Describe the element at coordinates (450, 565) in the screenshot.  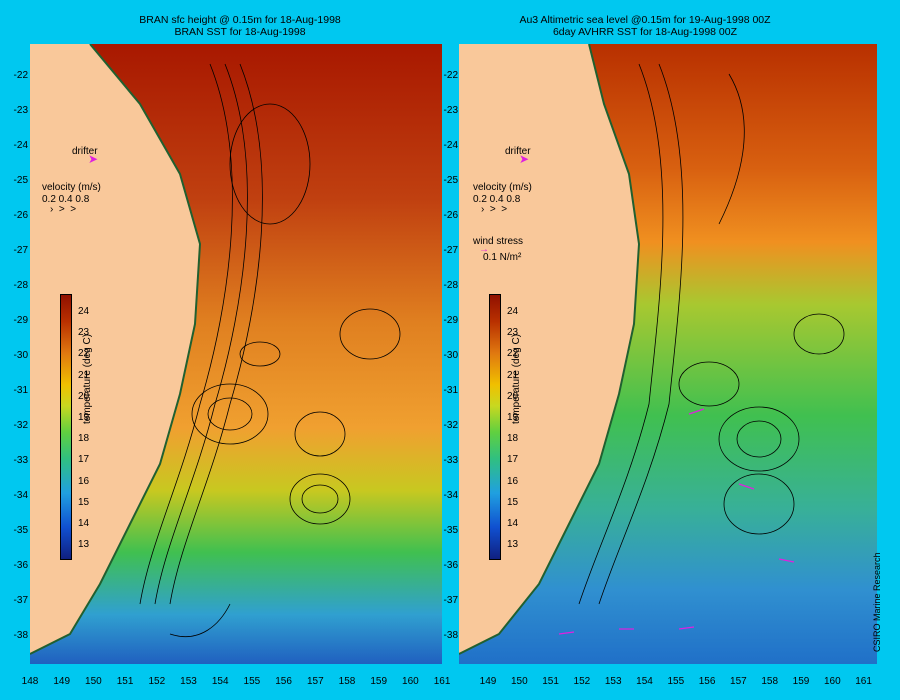
I see `right-lat-tick: -36` at that location.